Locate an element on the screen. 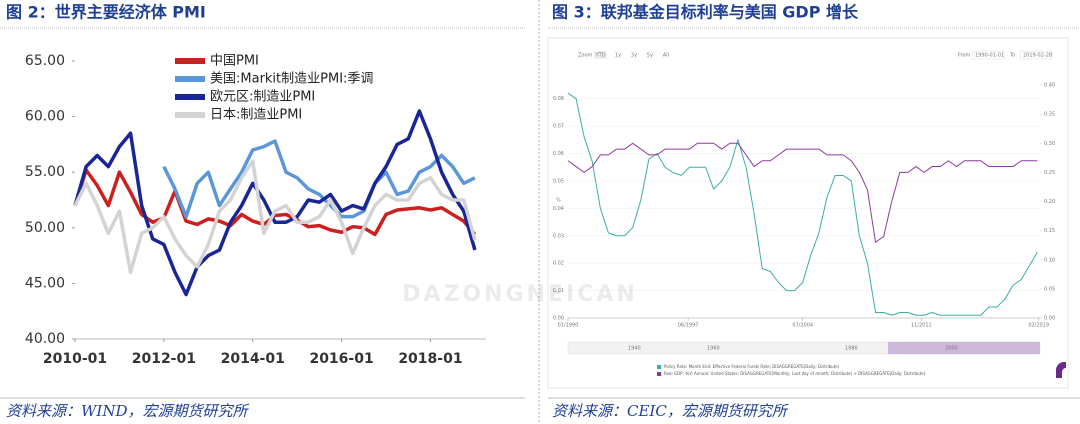 The width and height of the screenshot is (1080, 424). y-tick-label: 65.00 is located at coordinates (45, 61).